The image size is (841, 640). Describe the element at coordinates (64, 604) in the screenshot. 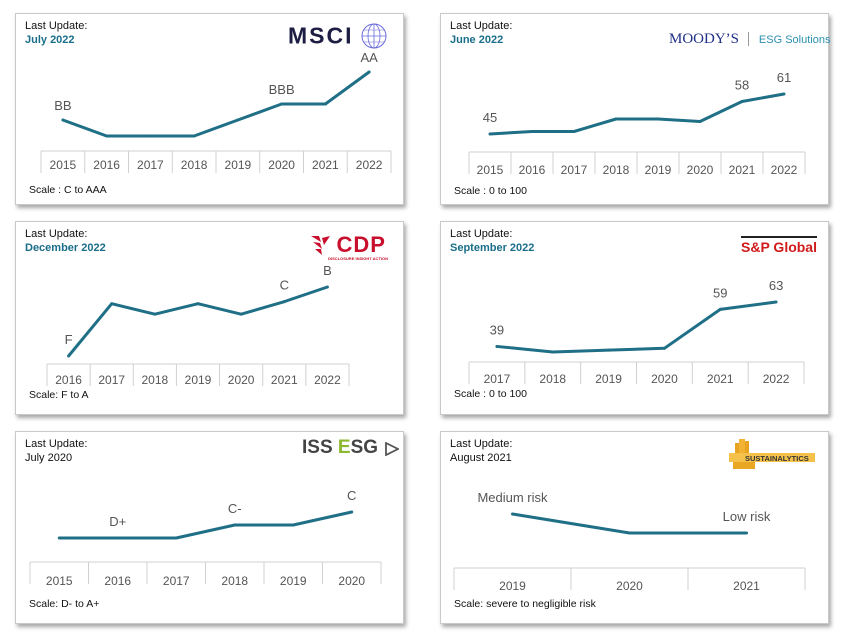

I see `scale-label: Scale: D- to A+` at that location.